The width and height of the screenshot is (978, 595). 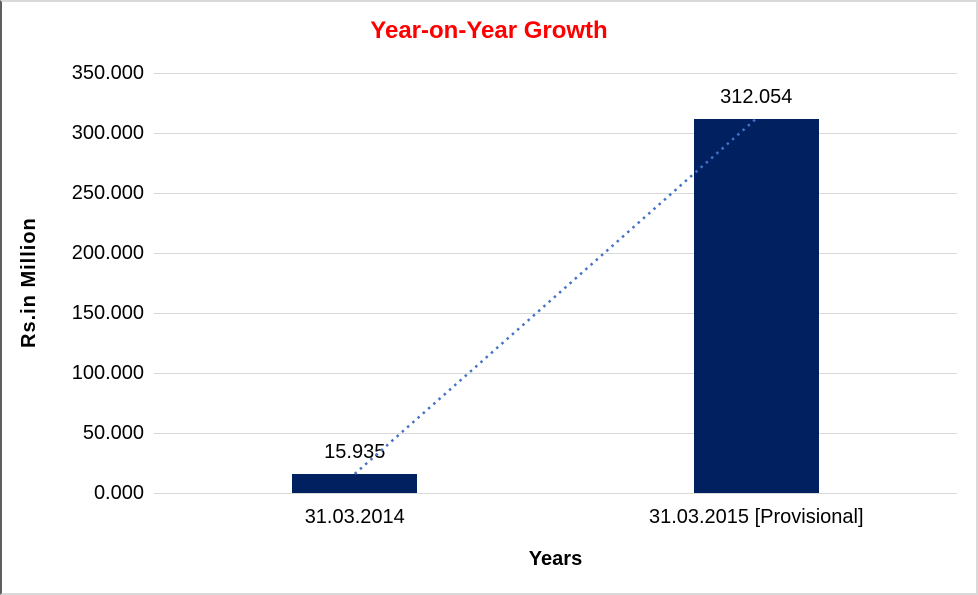 I want to click on data-label: 312.054, so click(x=756, y=96).